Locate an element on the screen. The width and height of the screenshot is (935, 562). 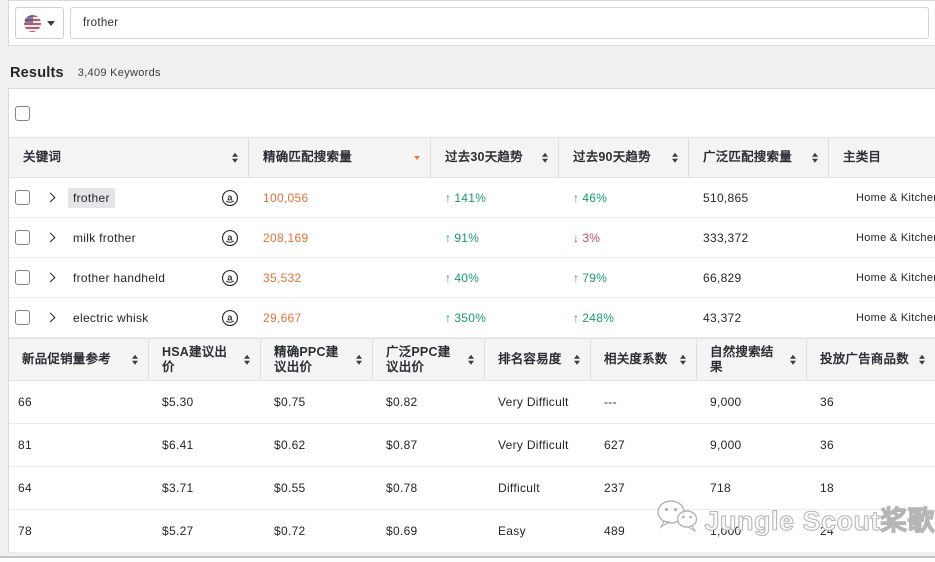
broad-ppc-bid: $0.69 is located at coordinates (402, 531).